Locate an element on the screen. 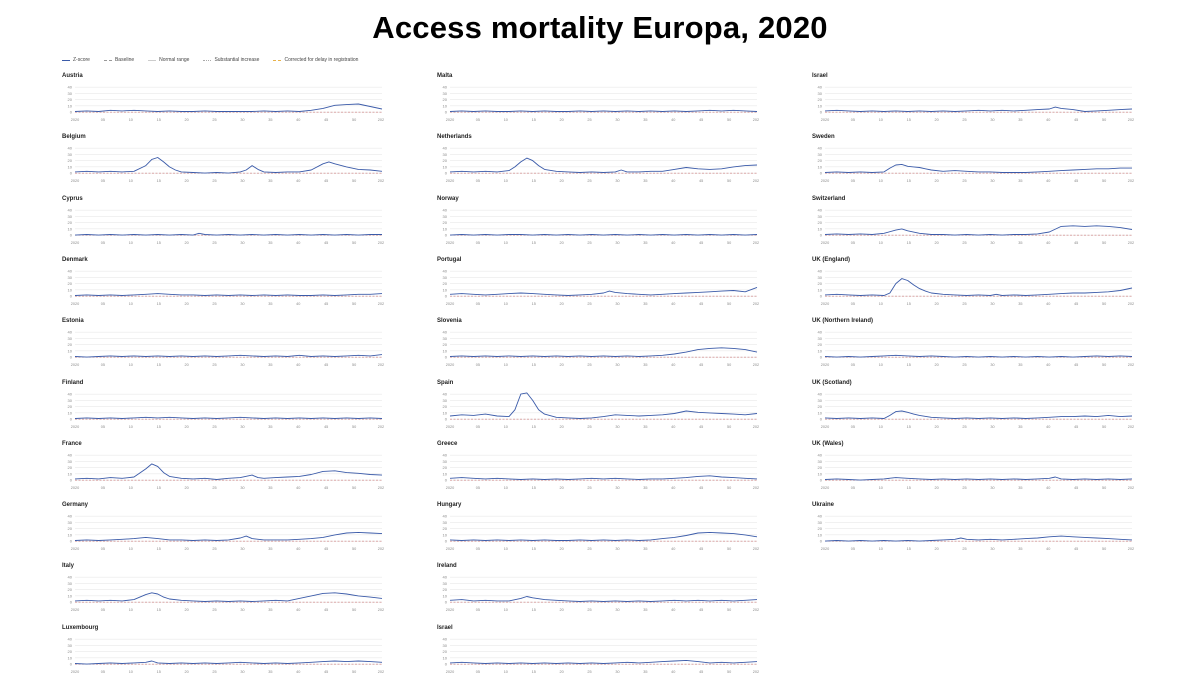 This screenshot has height=683, width=1200. panel-title: Spain is located at coordinates (445, 382).